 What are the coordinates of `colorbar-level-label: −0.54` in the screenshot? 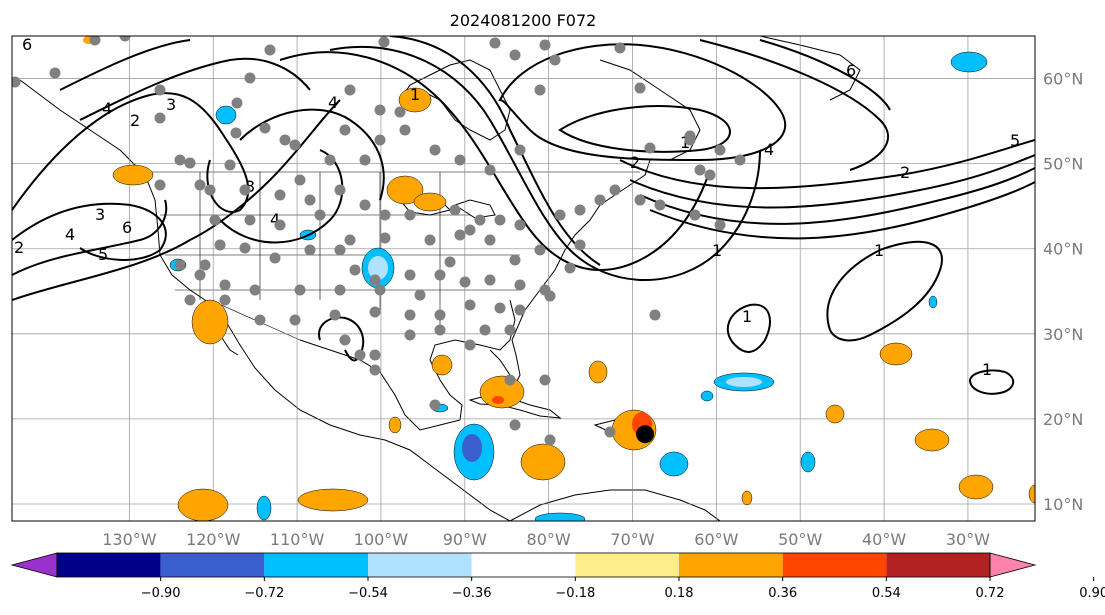 It's located at (368, 593).